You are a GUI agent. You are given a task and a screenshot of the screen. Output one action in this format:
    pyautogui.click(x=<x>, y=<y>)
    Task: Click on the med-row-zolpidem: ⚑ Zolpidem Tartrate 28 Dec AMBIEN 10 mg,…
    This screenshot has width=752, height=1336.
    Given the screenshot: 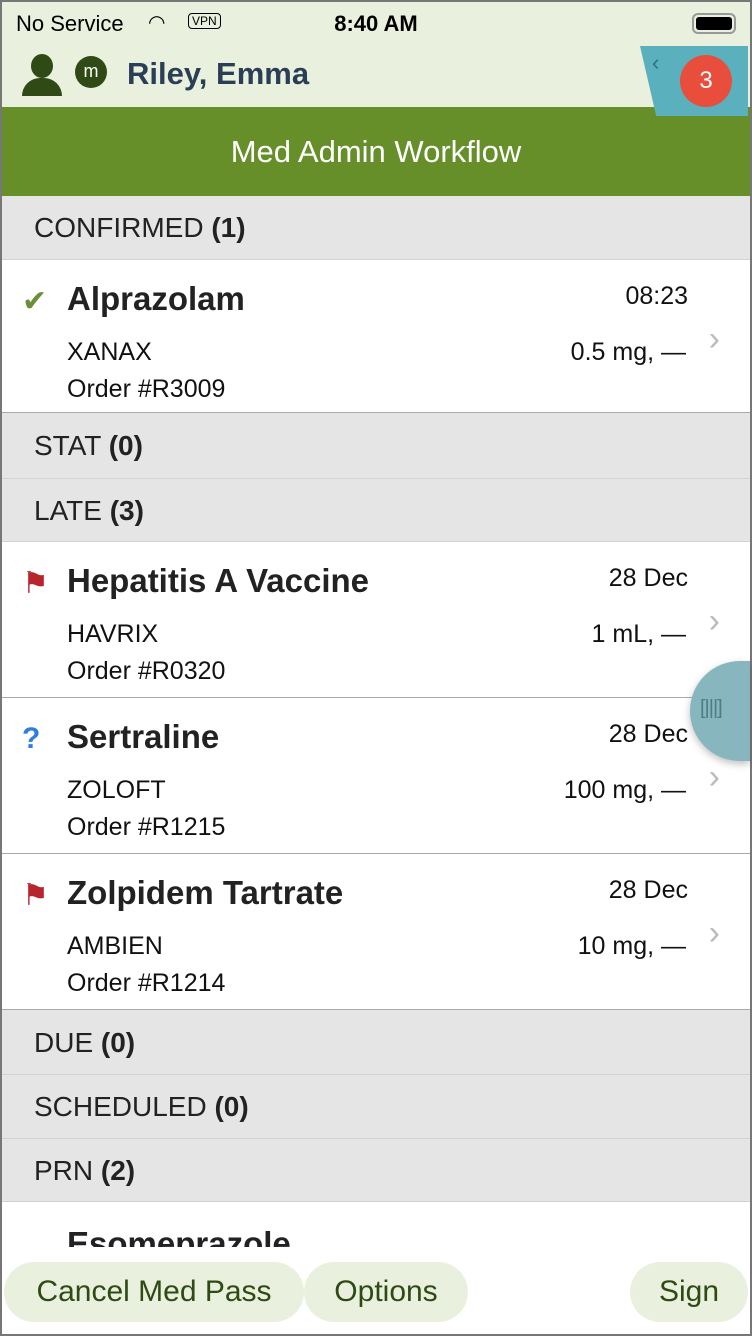 What is the action you would take?
    pyautogui.click(x=376, y=932)
    